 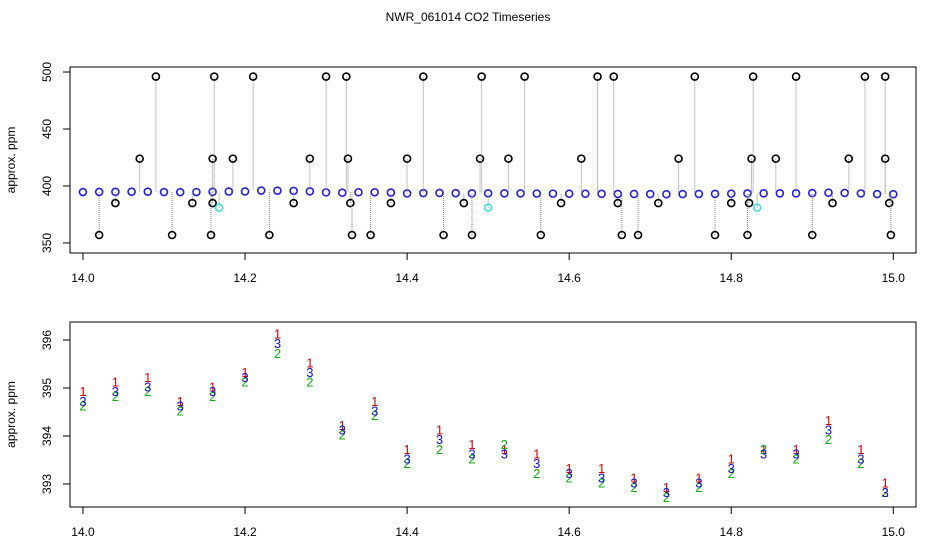 What do you see at coordinates (407, 278) in the screenshot?
I see `x-tick-label: 14.4` at bounding box center [407, 278].